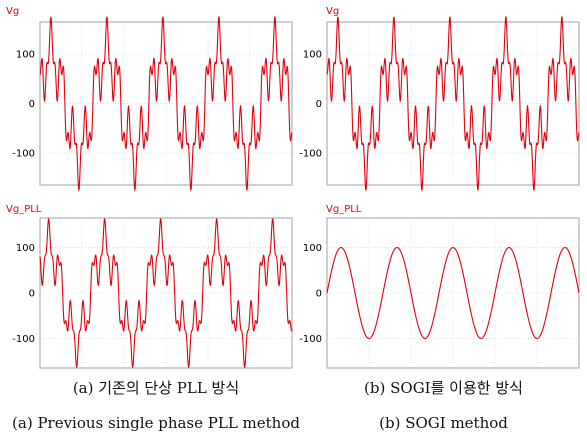  What do you see at coordinates (156, 423) in the screenshot?
I see `caption-a-english: (a) Previous single phase PLL method` at bounding box center [156, 423].